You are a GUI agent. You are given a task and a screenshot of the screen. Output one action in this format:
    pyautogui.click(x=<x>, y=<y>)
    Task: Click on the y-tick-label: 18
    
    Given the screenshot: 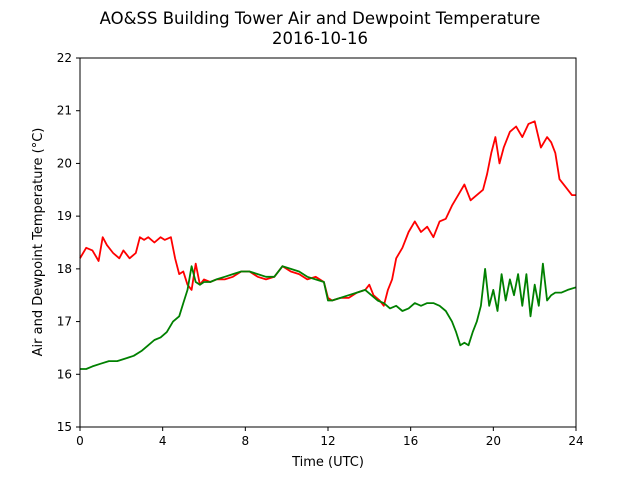 What is the action you would take?
    pyautogui.click(x=64, y=269)
    